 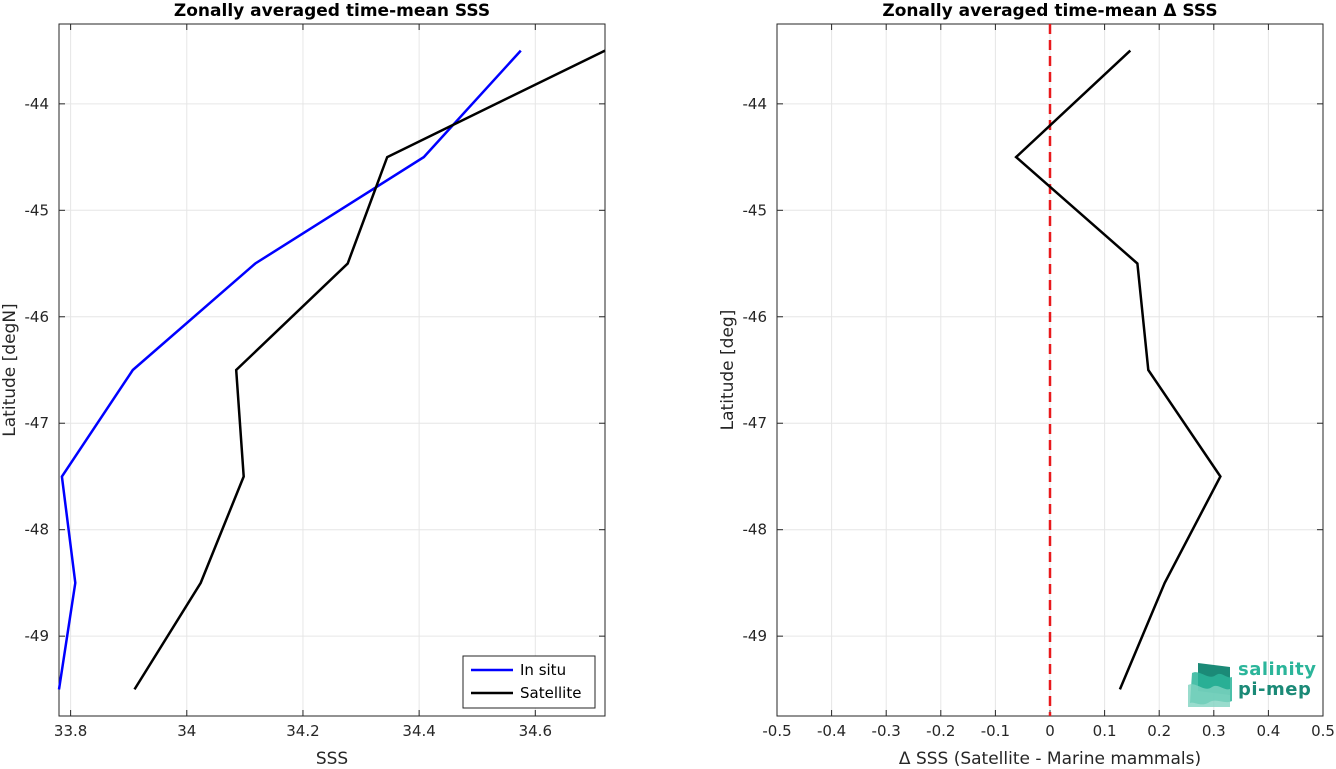 I want to click on x-tick-label: 34.2, so click(x=302, y=731).